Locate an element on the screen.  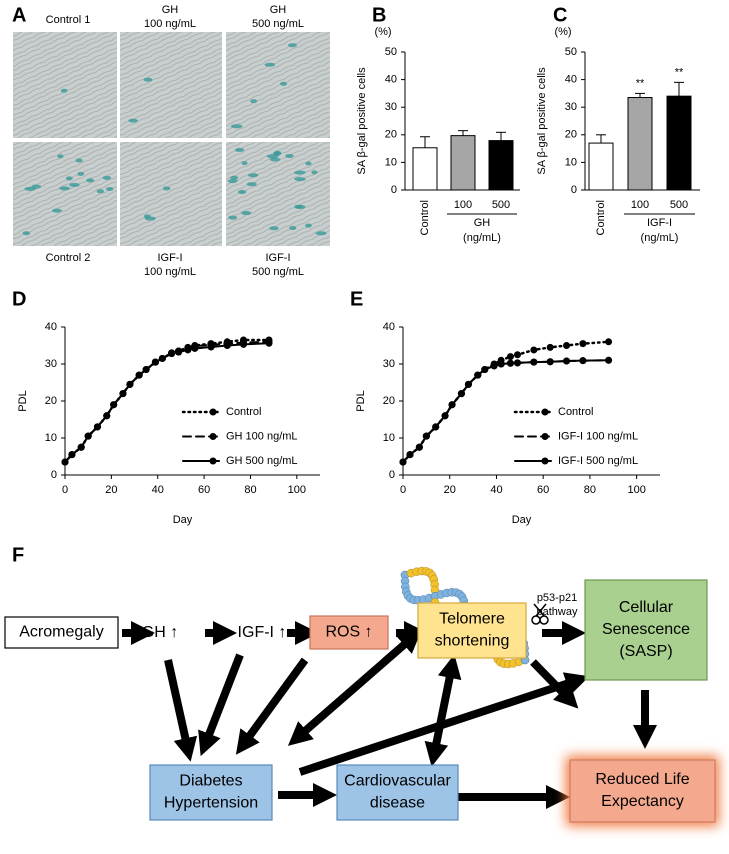
node-label: IGF-I ↑ is located at coordinates (262, 632).